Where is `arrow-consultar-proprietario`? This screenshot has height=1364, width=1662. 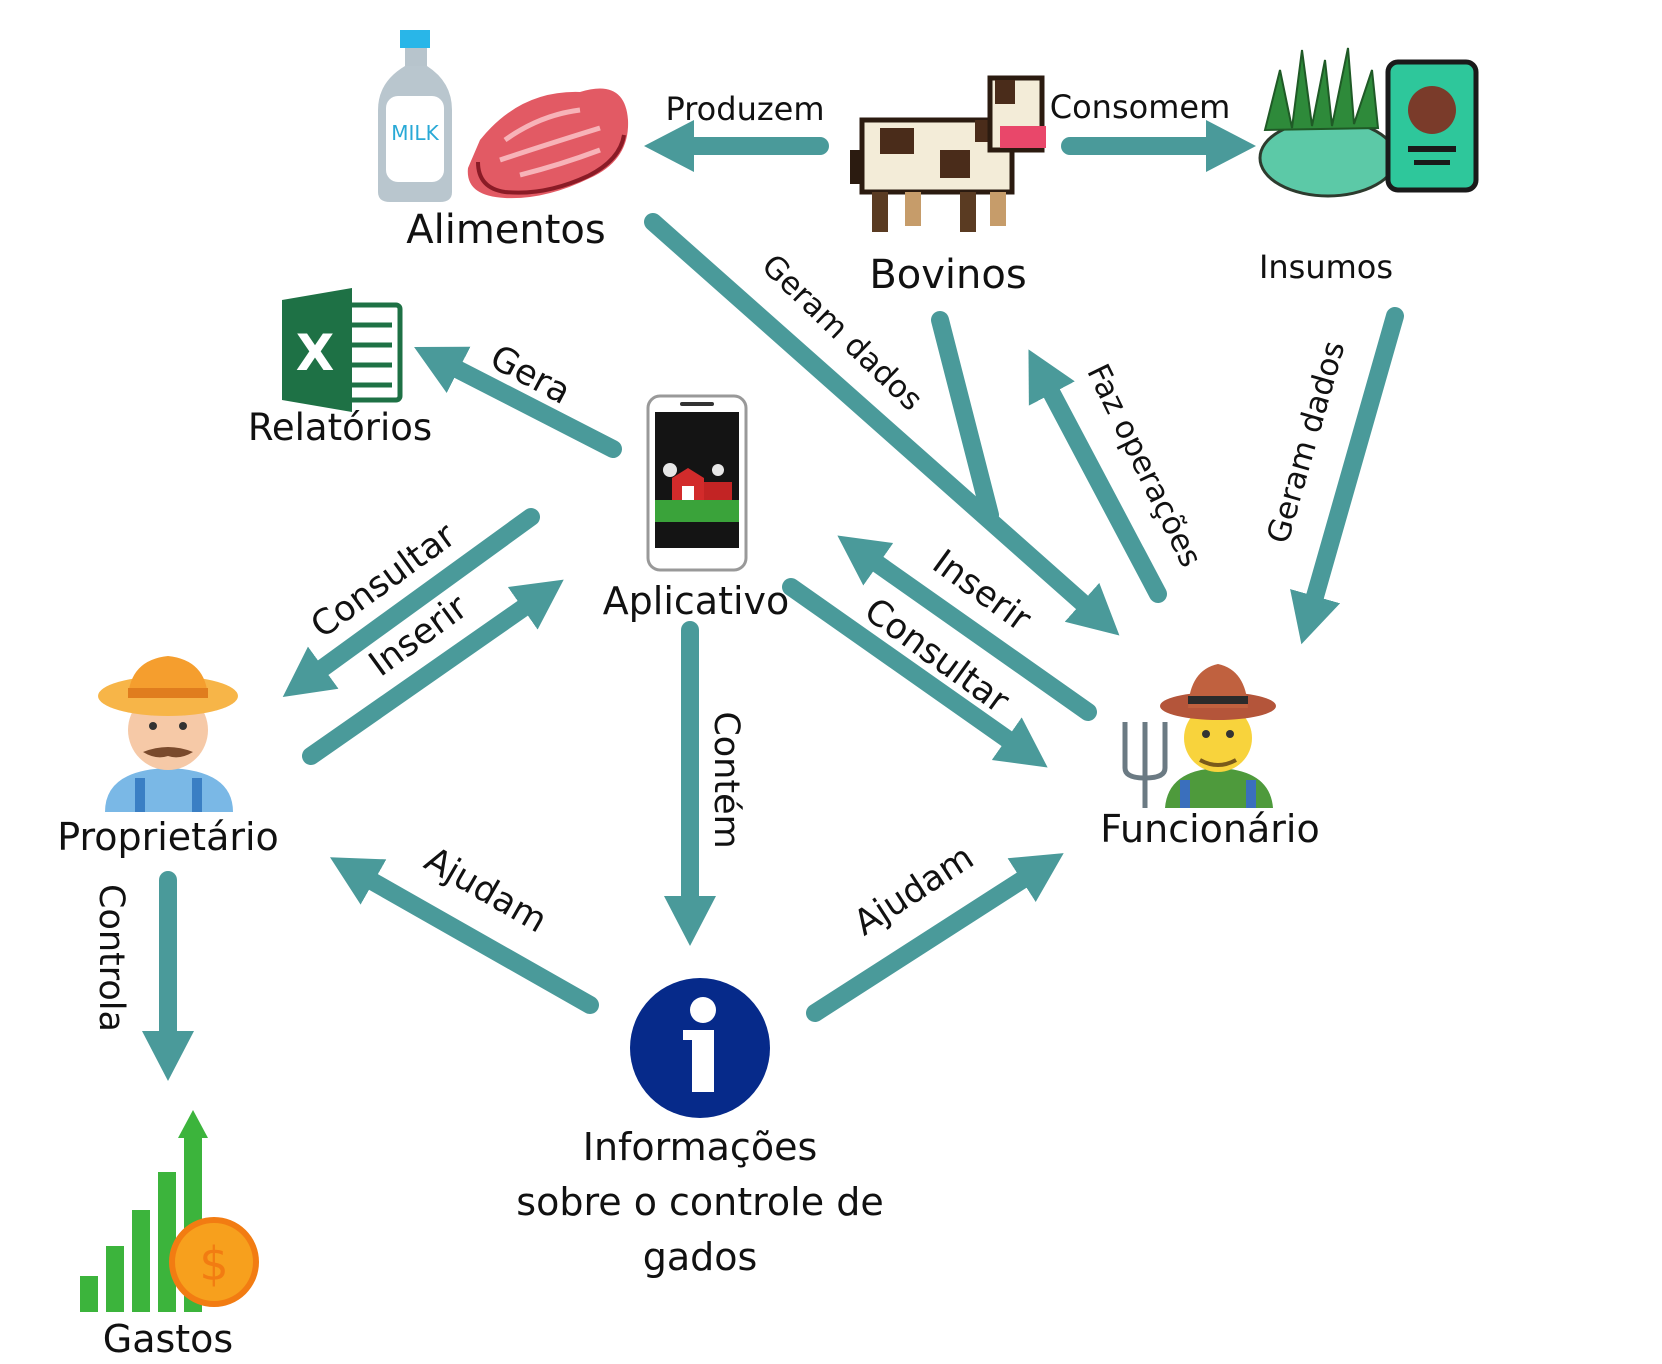 arrow-consultar-proprietario is located at coordinates (411, 603).